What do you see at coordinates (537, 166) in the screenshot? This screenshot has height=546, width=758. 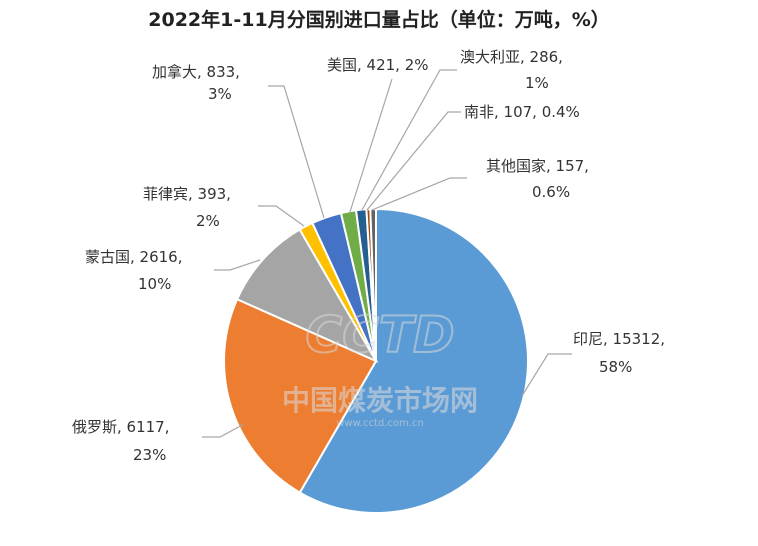 I see `data-label-9: 其他国家, 157,` at bounding box center [537, 166].